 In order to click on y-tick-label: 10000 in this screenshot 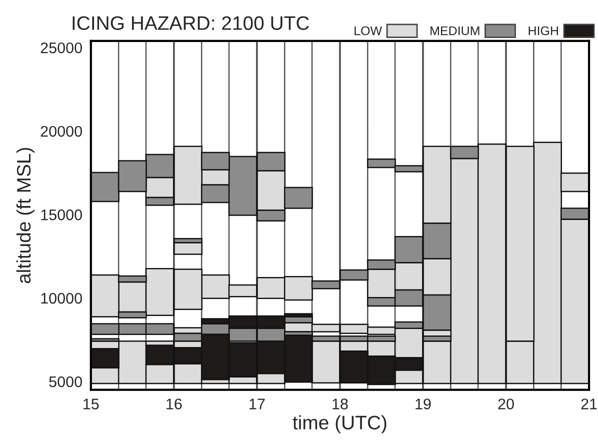, I will do `click(61, 298)`.